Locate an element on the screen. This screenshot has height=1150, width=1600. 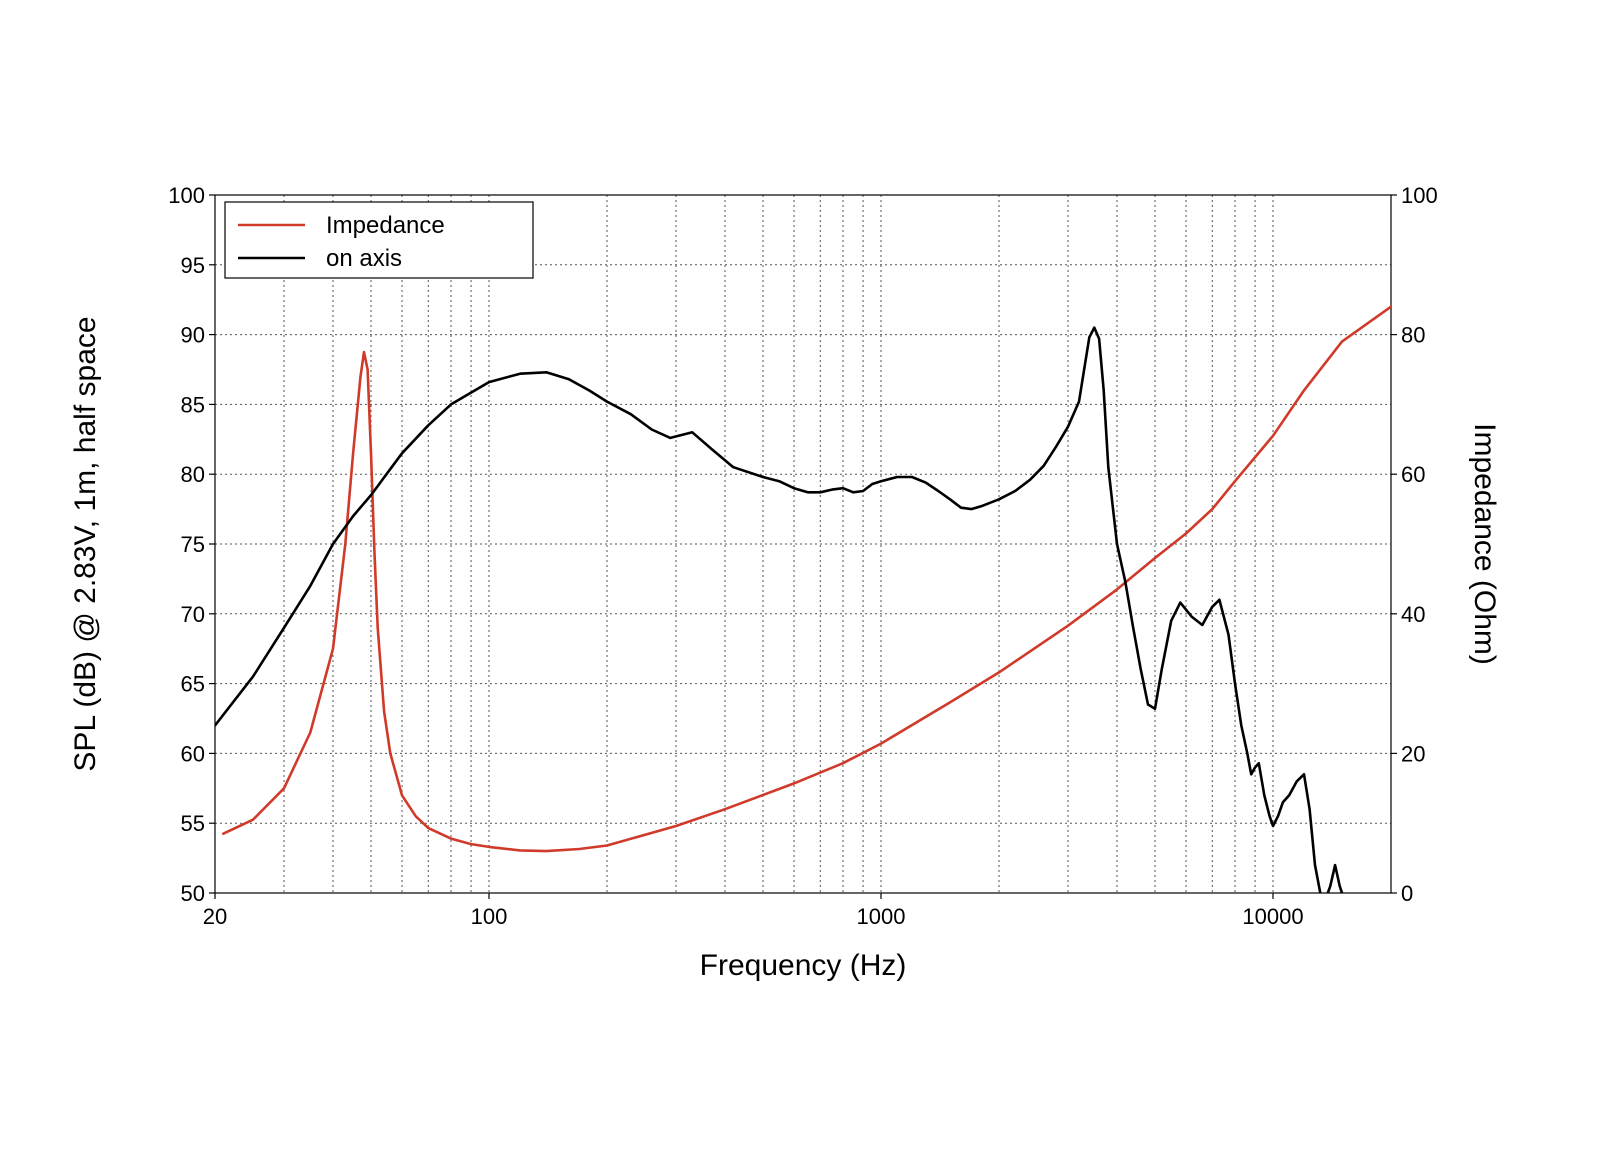
y-tick-label: 55 is located at coordinates (193, 823).